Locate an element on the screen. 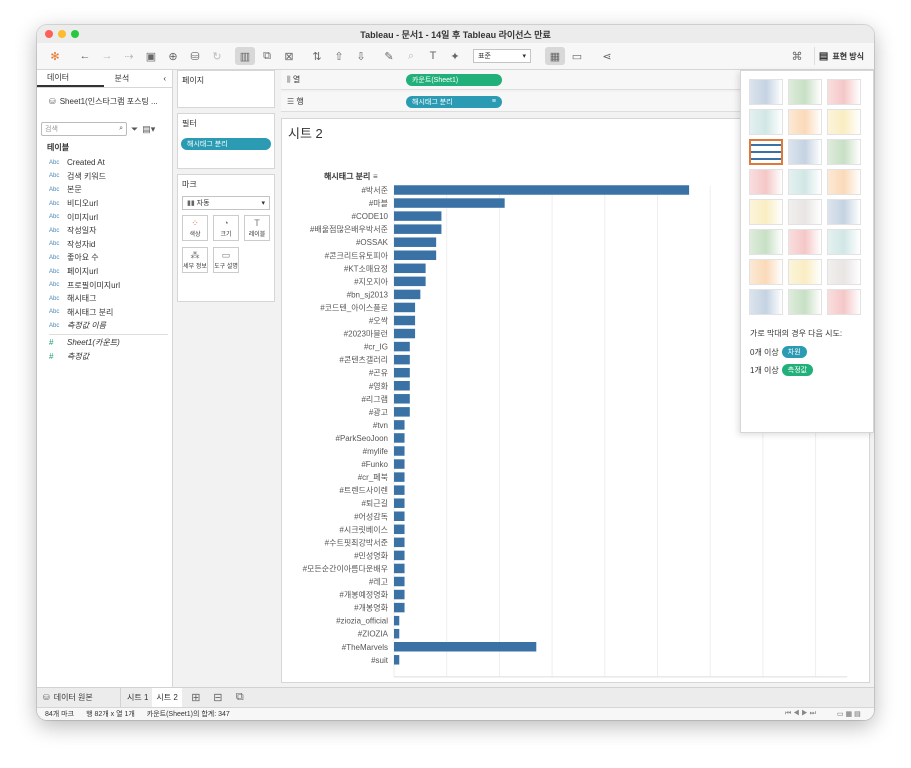  field-item: Abc 좋아요 수 is located at coordinates (104, 258).